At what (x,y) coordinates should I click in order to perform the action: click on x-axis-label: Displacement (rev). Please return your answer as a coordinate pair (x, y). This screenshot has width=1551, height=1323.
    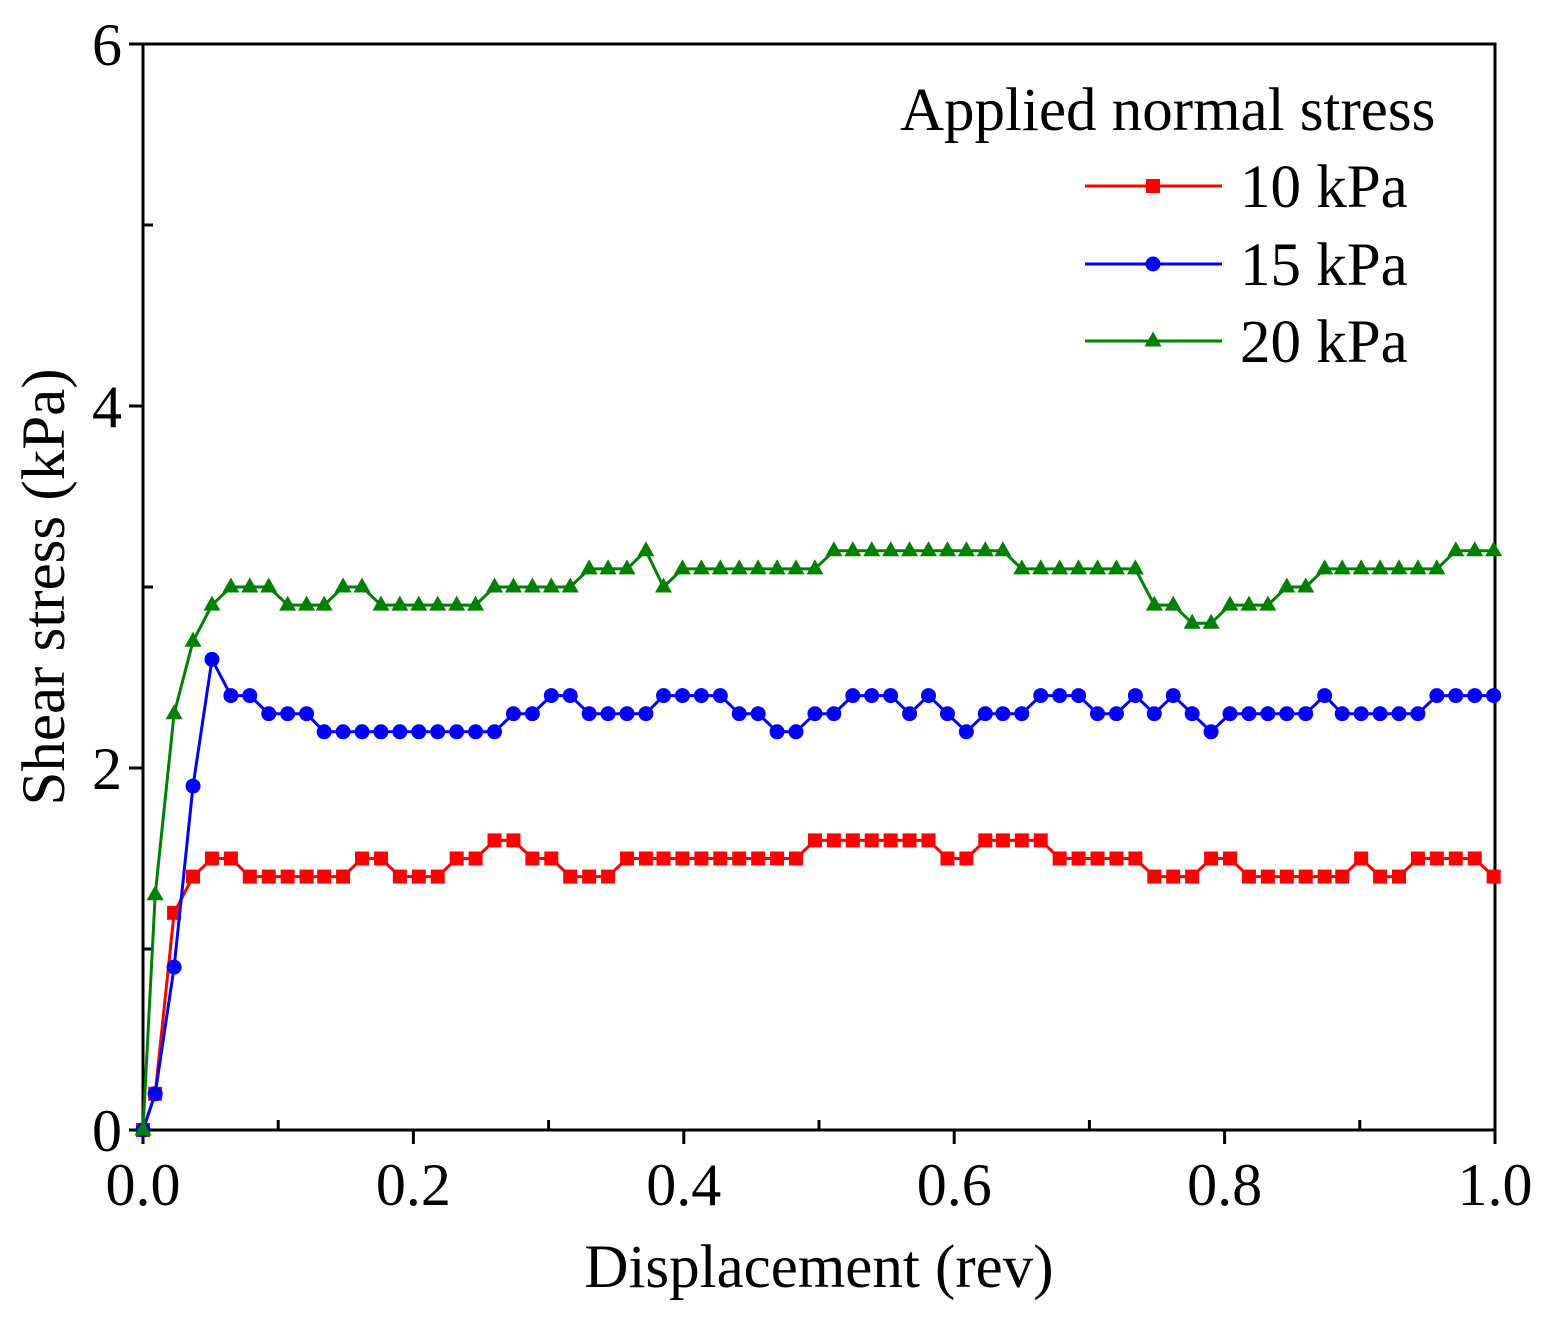
    Looking at the image, I should click on (818, 1267).